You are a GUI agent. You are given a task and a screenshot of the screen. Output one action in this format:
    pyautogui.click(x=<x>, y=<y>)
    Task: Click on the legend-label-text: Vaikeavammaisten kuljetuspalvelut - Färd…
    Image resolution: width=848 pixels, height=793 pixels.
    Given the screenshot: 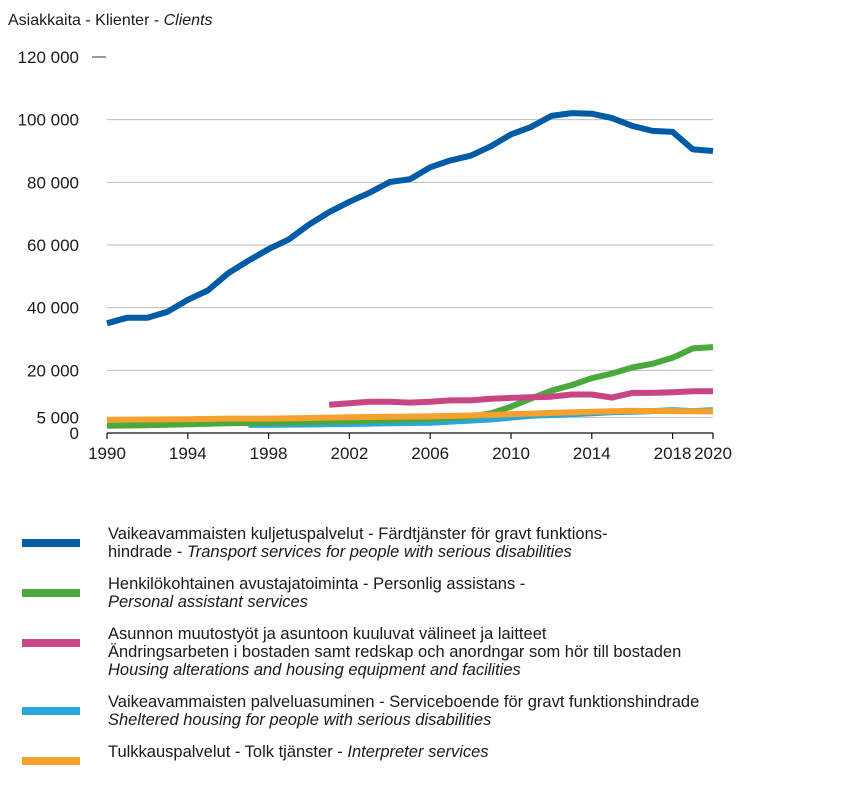 What is the action you would take?
    pyautogui.click(x=358, y=534)
    